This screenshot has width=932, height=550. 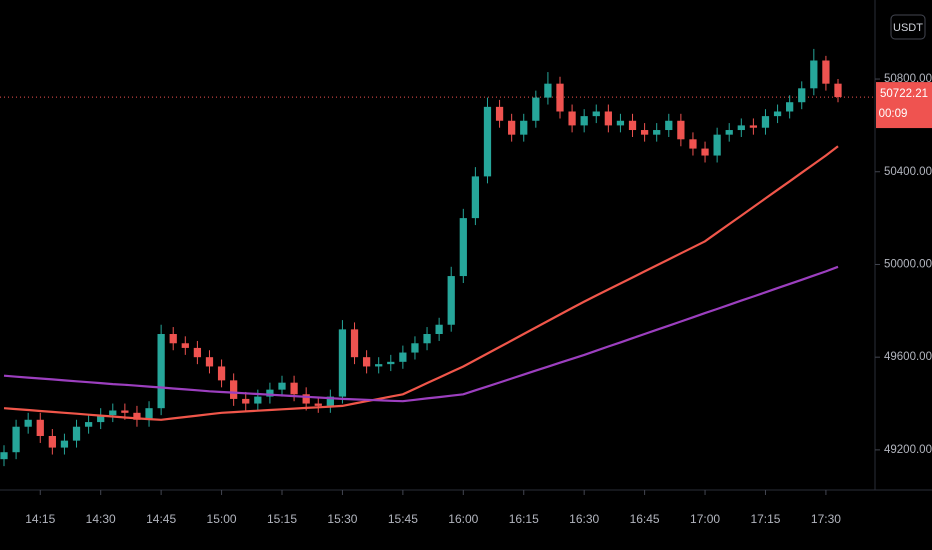 I want to click on x-tick-label: 16:45, so click(x=645, y=519).